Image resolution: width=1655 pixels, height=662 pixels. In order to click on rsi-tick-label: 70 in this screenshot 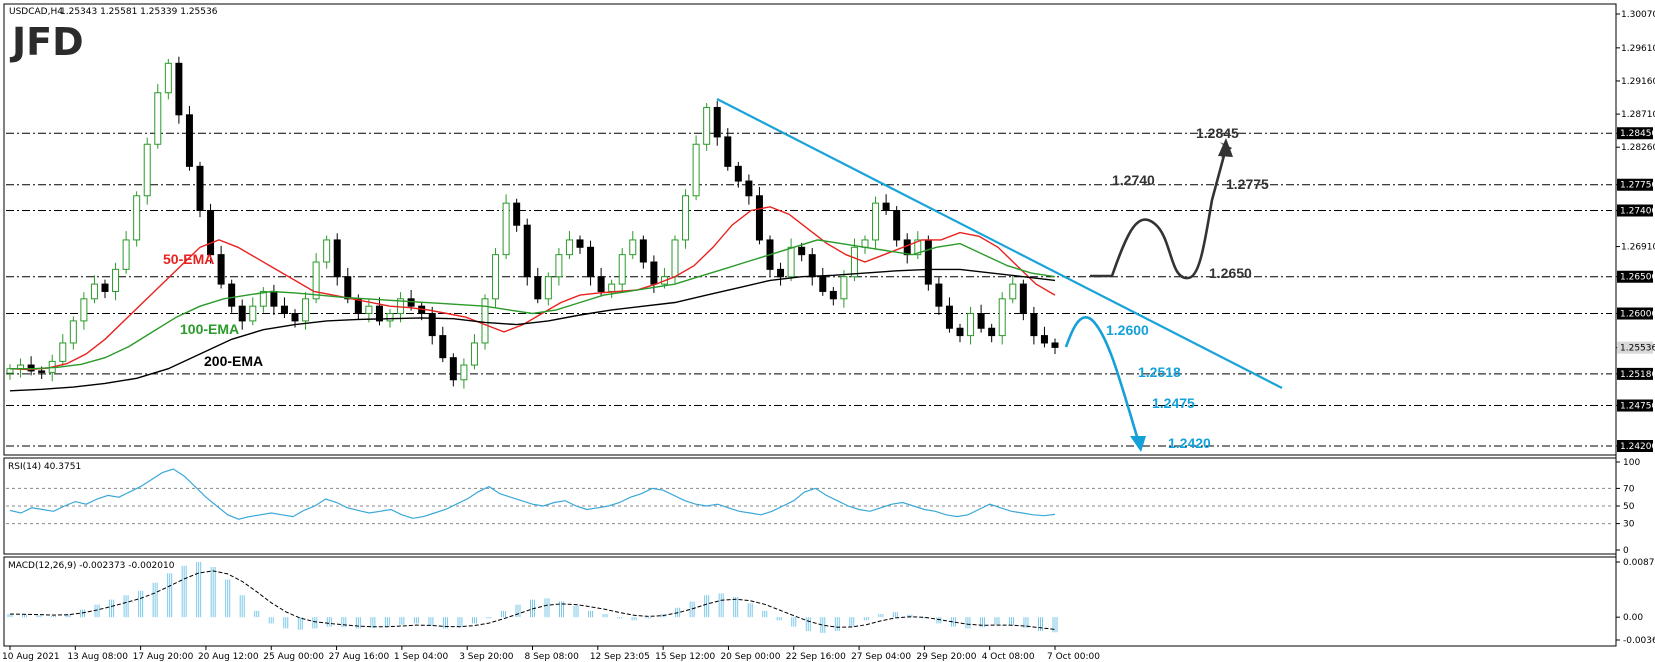, I will do `click(1629, 489)`.